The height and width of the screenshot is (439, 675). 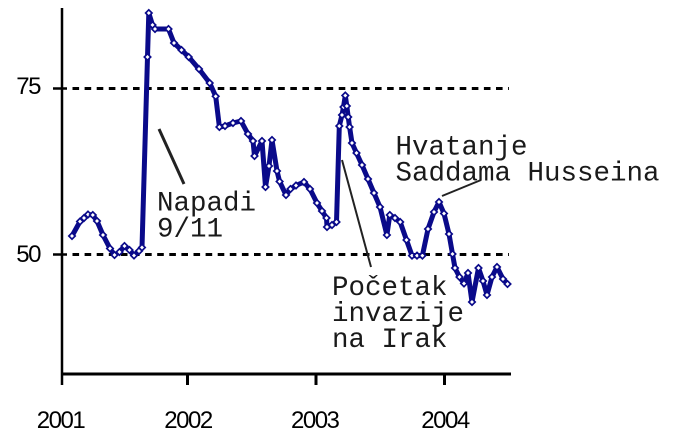 What do you see at coordinates (206, 204) in the screenshot?
I see `svg-text: Napadi` at bounding box center [206, 204].